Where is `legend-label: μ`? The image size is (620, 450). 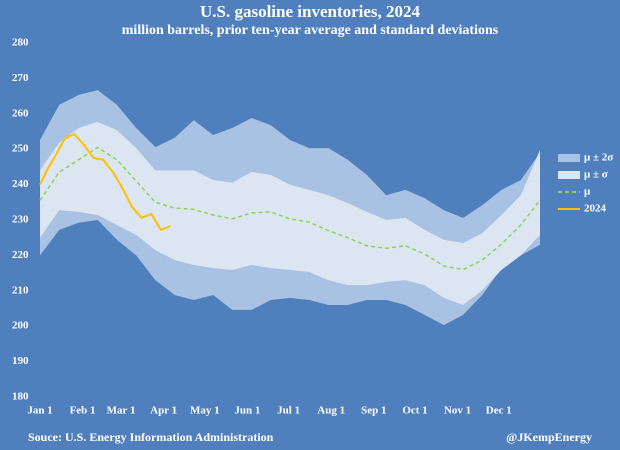
legend-label: μ is located at coordinates (587, 192).